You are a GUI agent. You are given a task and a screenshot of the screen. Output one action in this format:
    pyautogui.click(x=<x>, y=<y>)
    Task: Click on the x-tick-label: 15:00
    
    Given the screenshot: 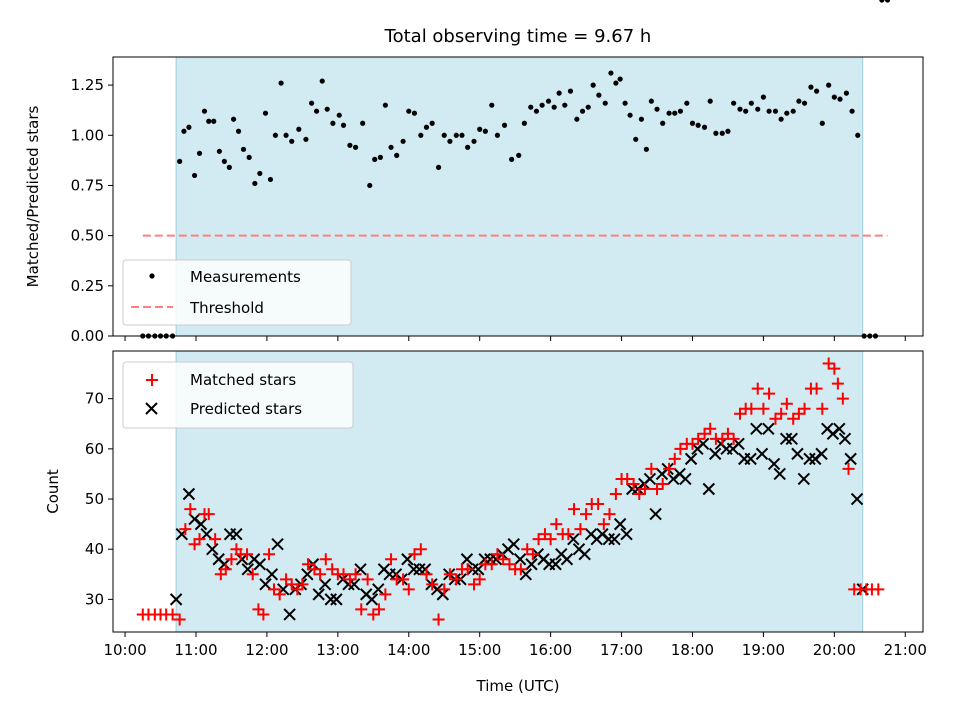 What is the action you would take?
    pyautogui.click(x=479, y=650)
    